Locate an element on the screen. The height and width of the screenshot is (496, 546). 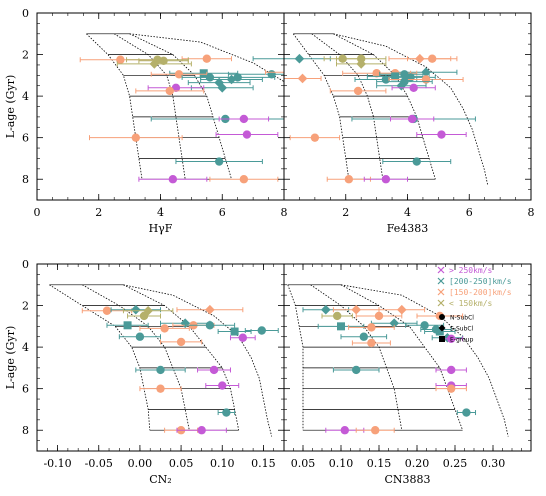
legend-group-label: E-group is located at coordinates (462, 340).